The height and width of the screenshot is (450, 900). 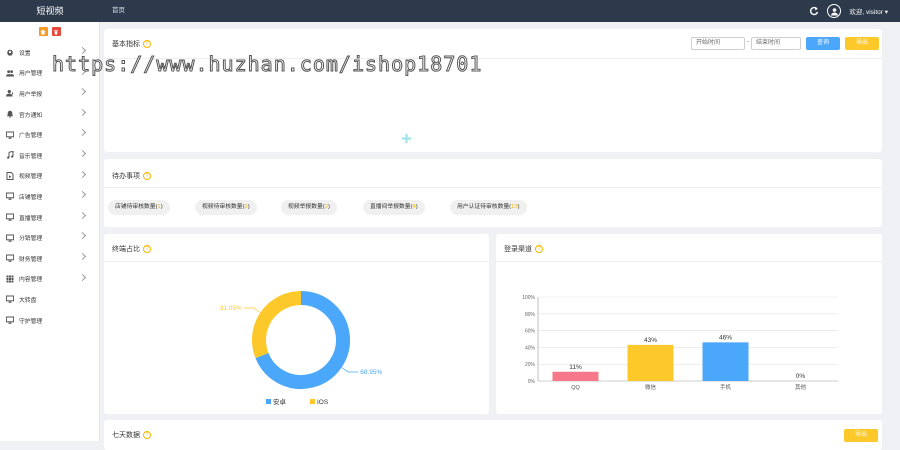 What do you see at coordinates (530, 365) in the screenshot?
I see `y-tick-label: 20%` at bounding box center [530, 365].